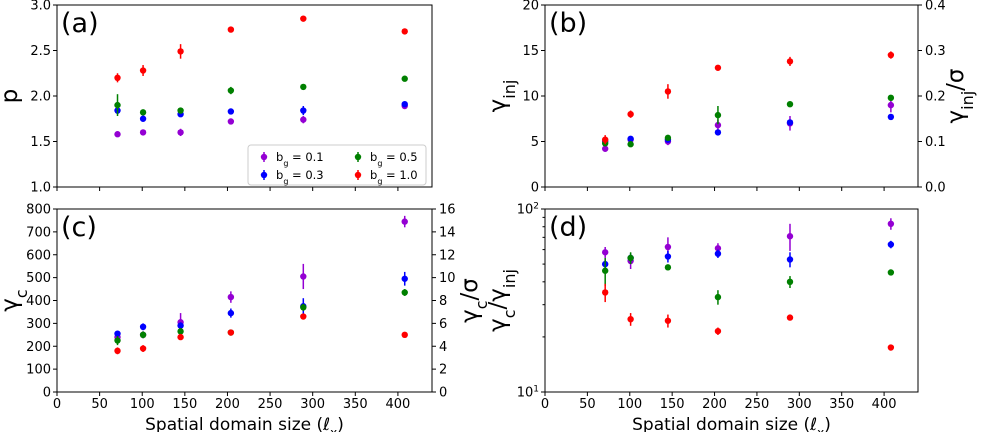 The image size is (981, 432). I want to click on y-tick-label: 1.0, so click(40, 188).